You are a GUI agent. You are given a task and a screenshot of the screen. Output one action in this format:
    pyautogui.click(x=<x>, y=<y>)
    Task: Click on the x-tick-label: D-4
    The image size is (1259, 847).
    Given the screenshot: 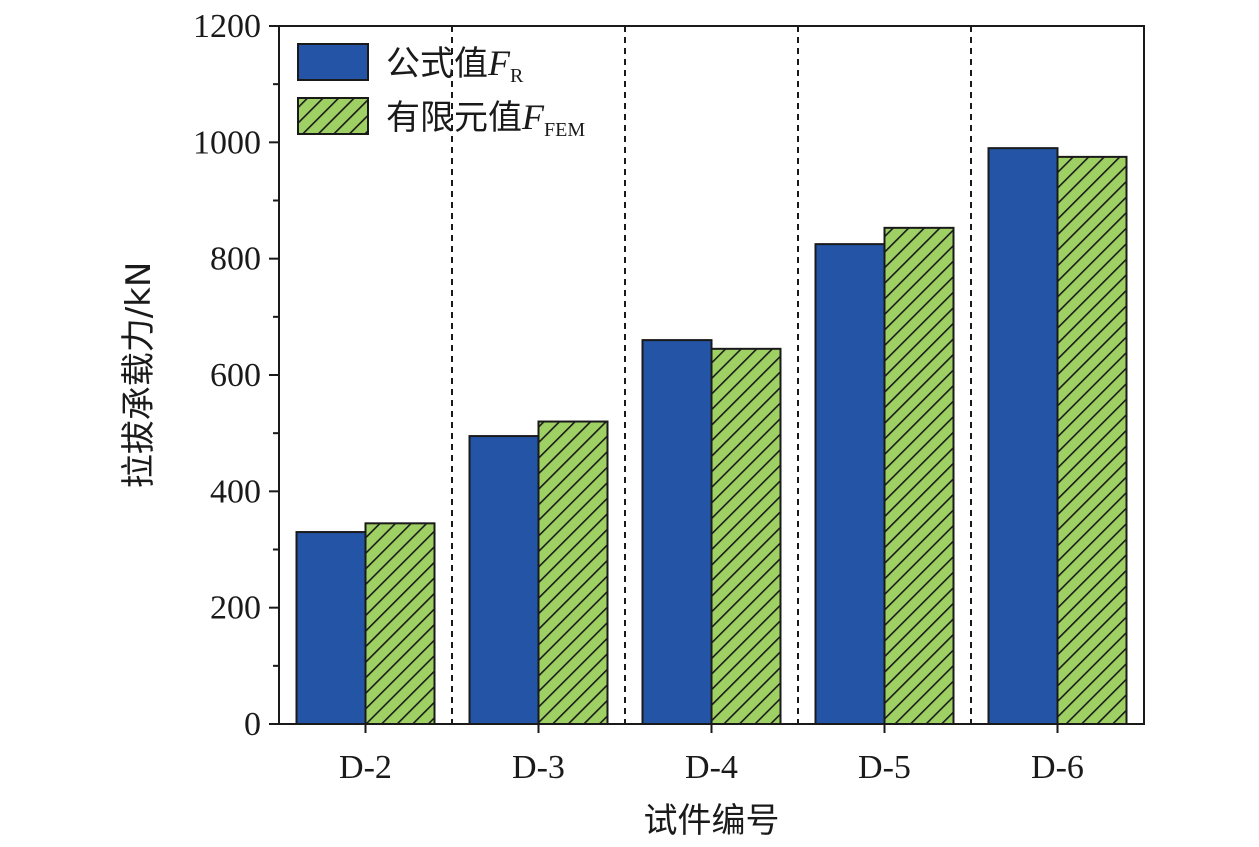 What is the action you would take?
    pyautogui.click(x=711, y=767)
    